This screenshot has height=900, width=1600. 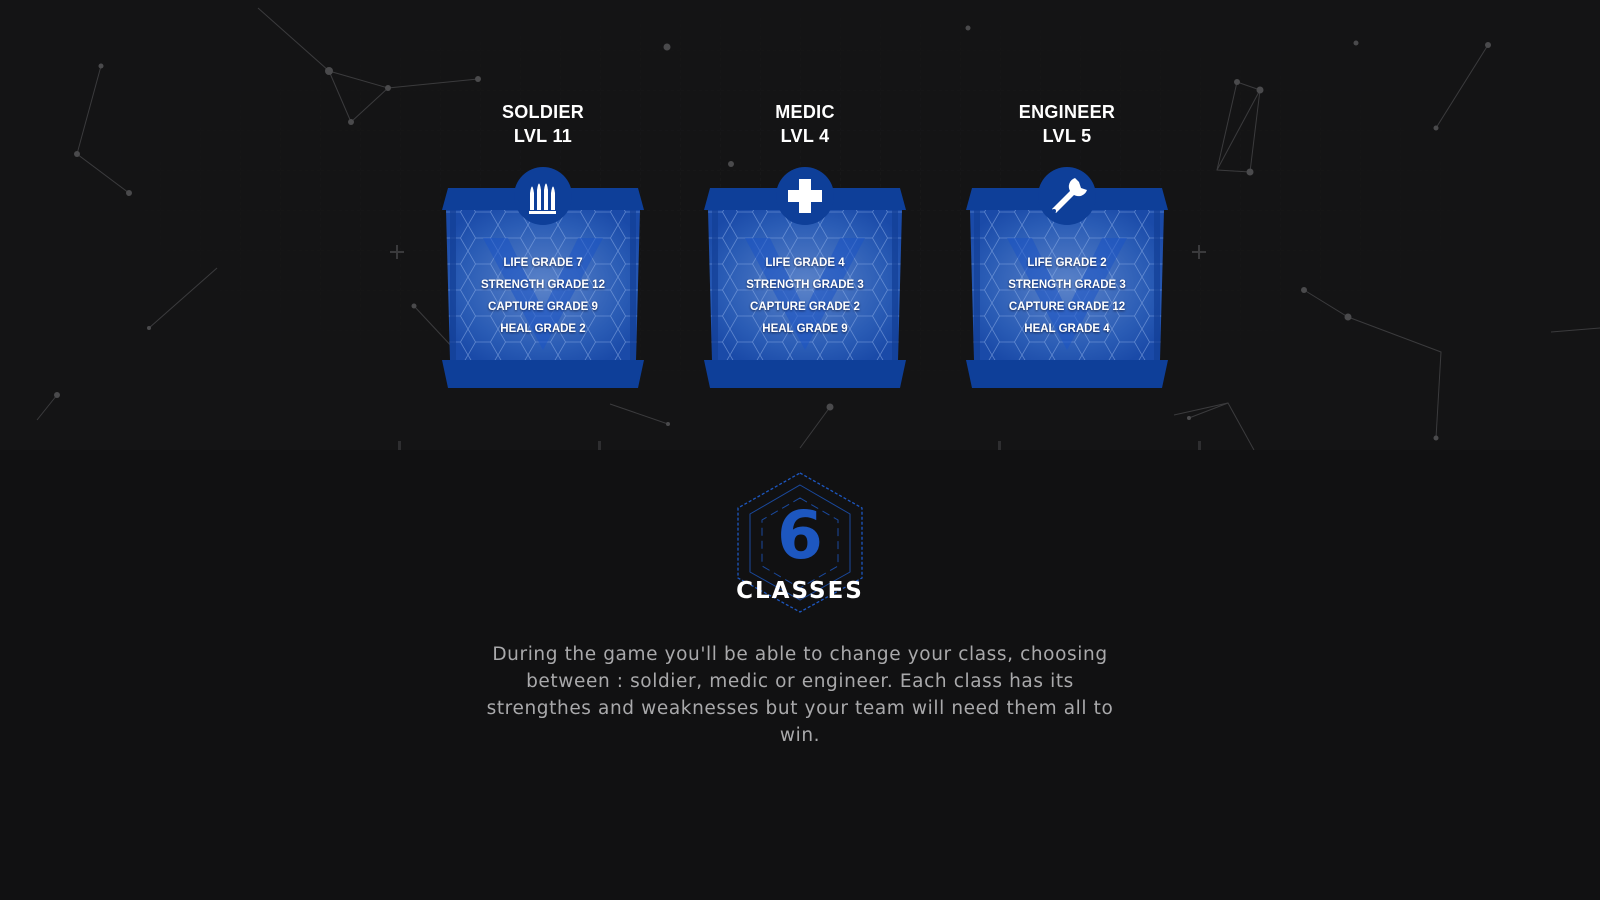 What do you see at coordinates (805, 263) in the screenshot?
I see `stat-life: LIFE GRADE 4` at bounding box center [805, 263].